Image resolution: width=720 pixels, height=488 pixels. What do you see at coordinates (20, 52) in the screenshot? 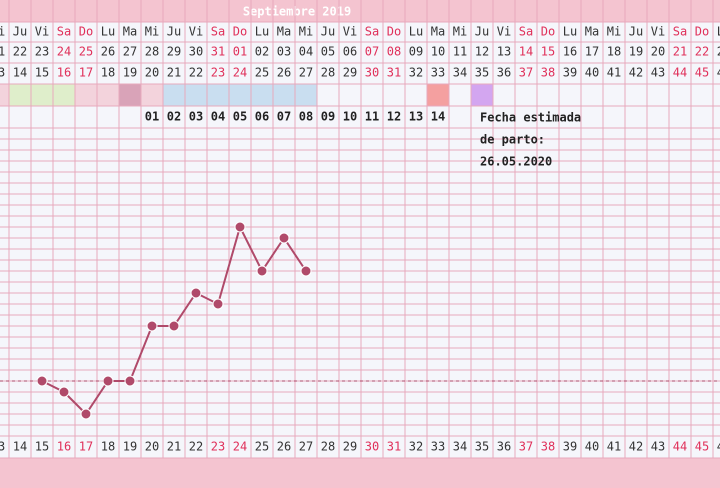
I see `date: 22` at bounding box center [20, 52].